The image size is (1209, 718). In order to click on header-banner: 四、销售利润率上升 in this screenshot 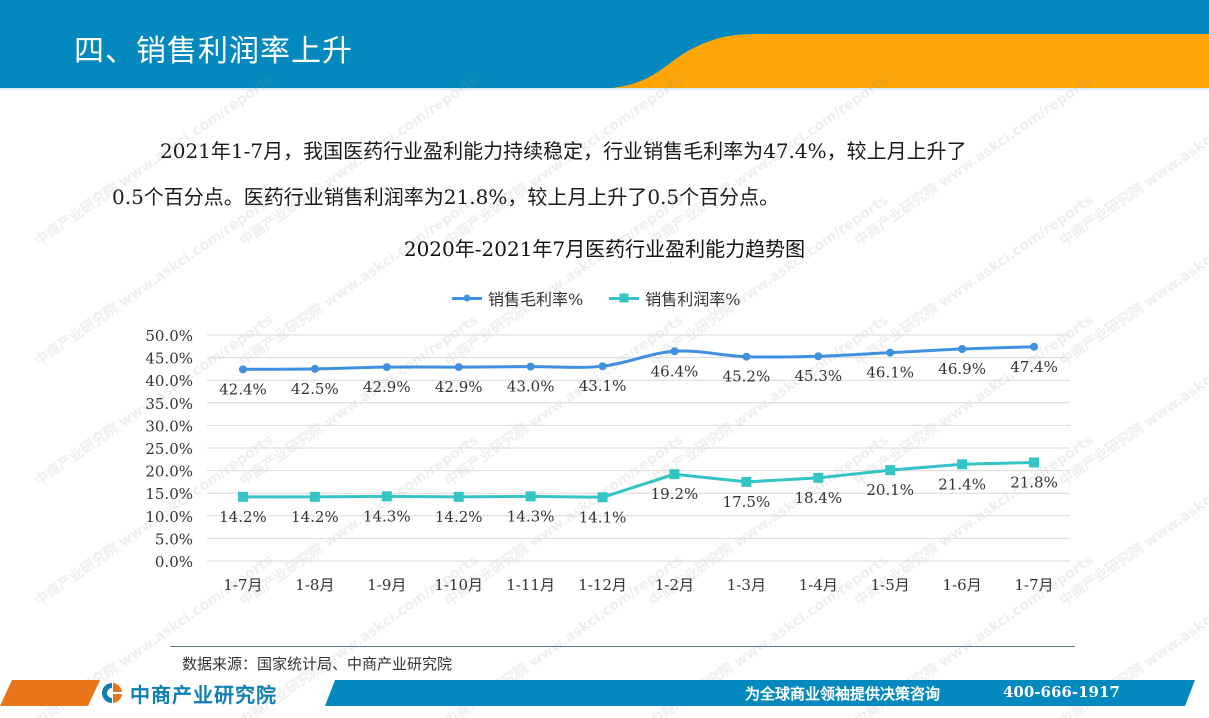, I will do `click(604, 44)`.